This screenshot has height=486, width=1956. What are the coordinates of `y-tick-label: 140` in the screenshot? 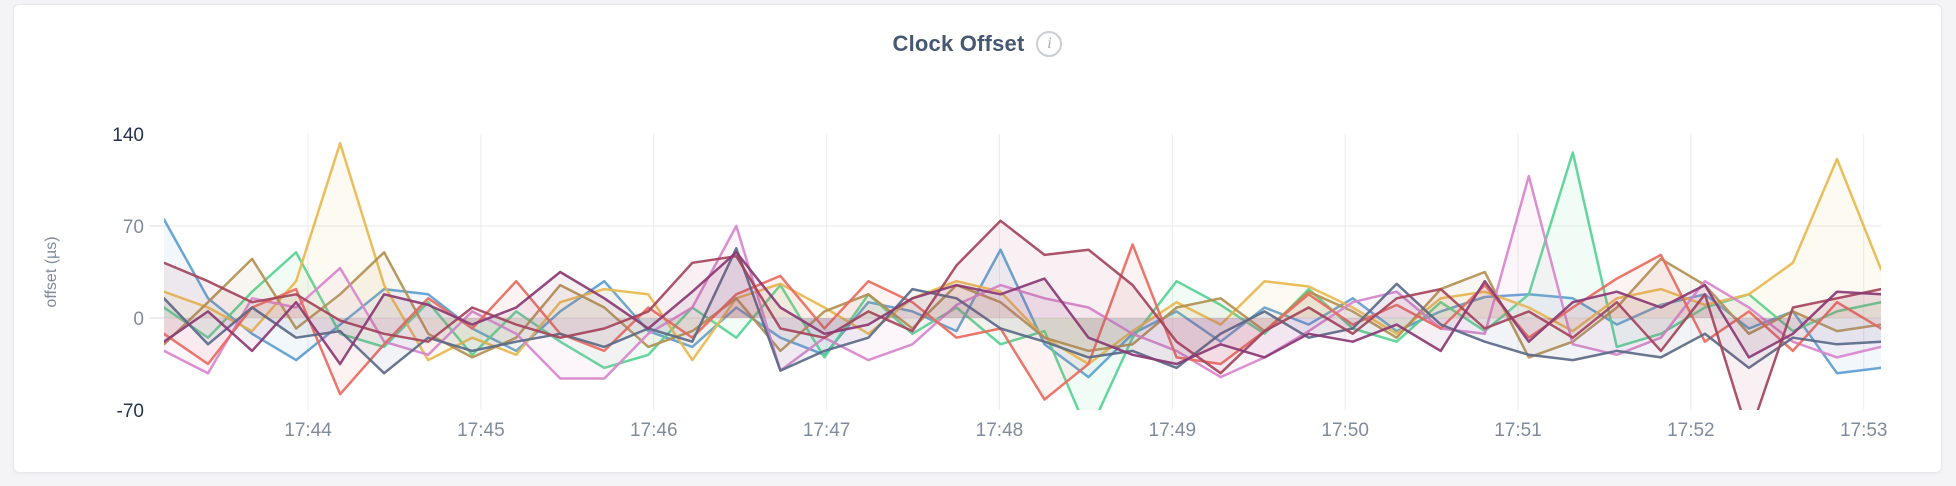 It's located at (128, 135).